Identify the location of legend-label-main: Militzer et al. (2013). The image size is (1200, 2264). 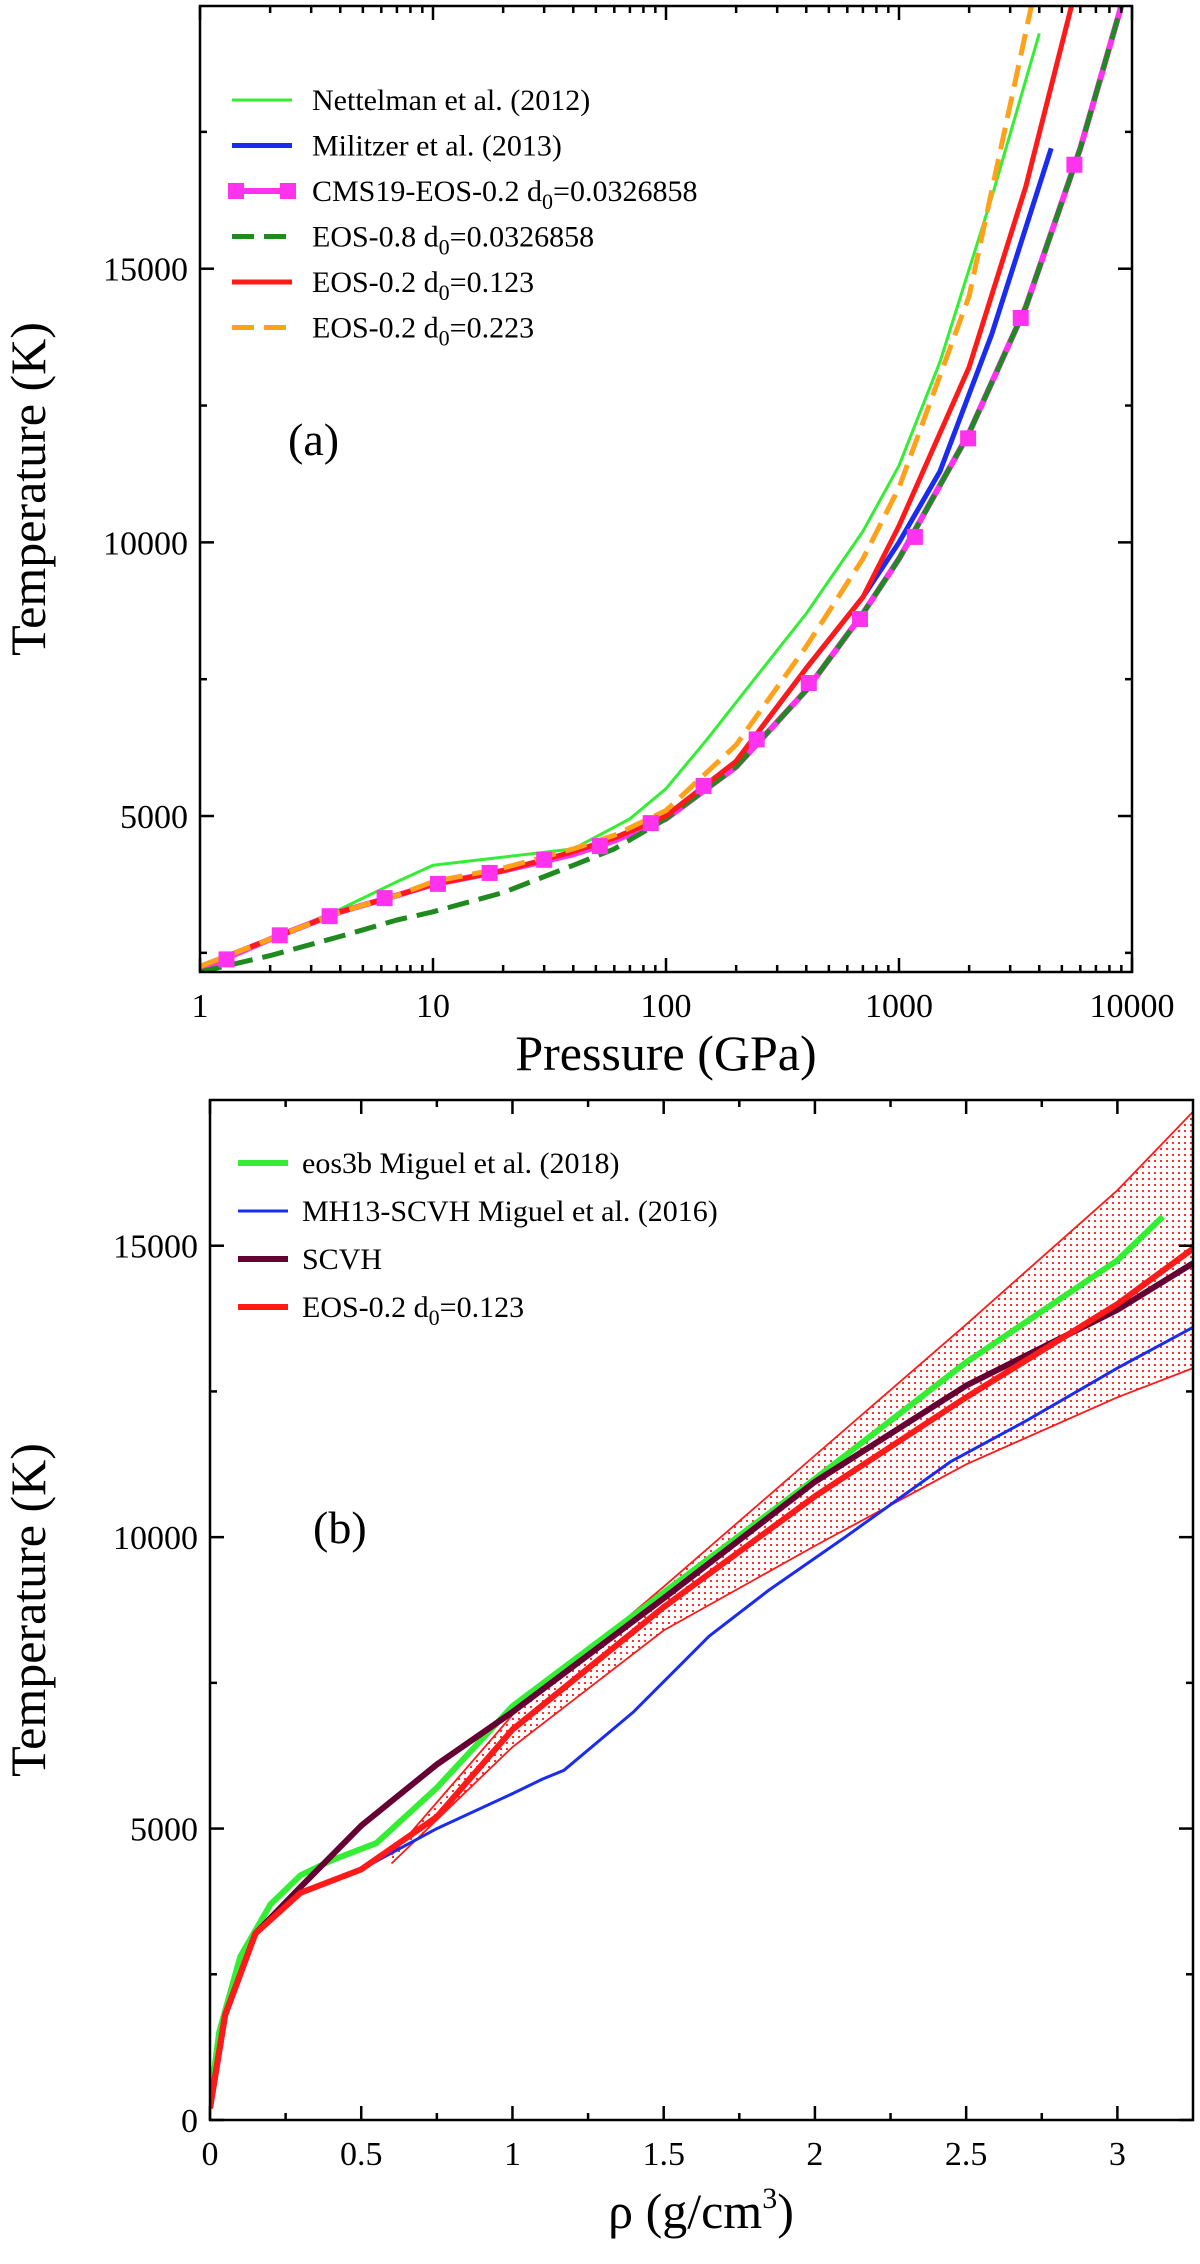
(437, 146).